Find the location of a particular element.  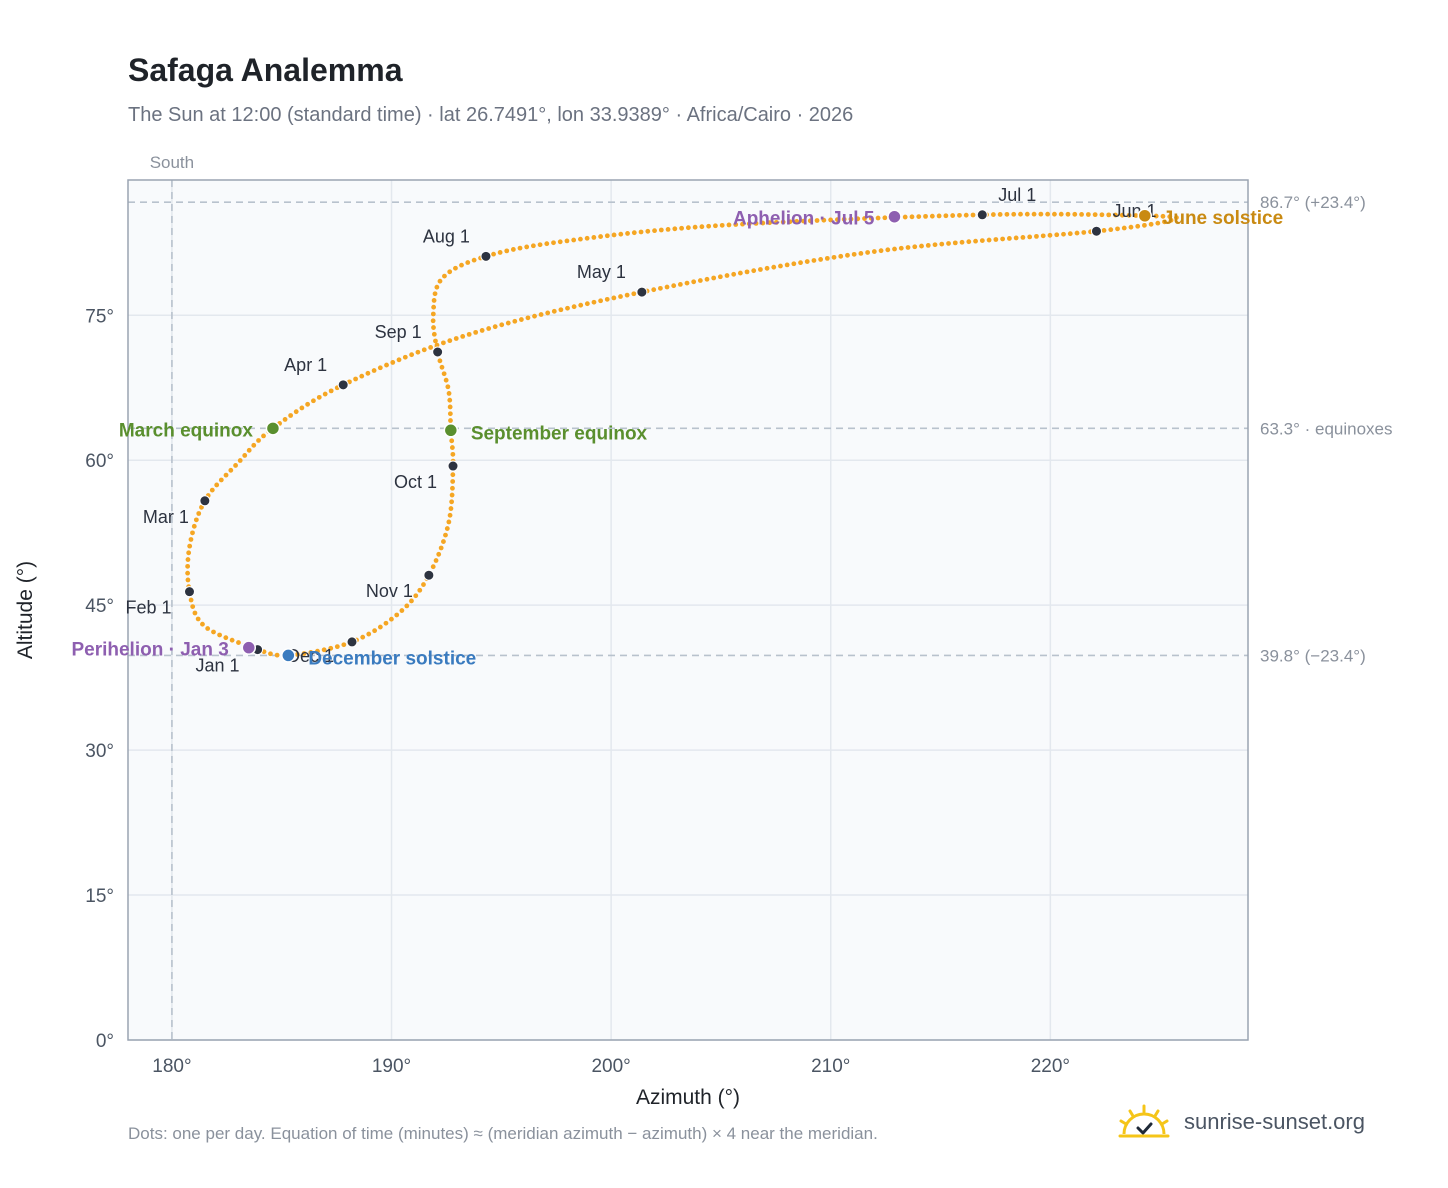

event-label: March equinox is located at coordinates (186, 430).